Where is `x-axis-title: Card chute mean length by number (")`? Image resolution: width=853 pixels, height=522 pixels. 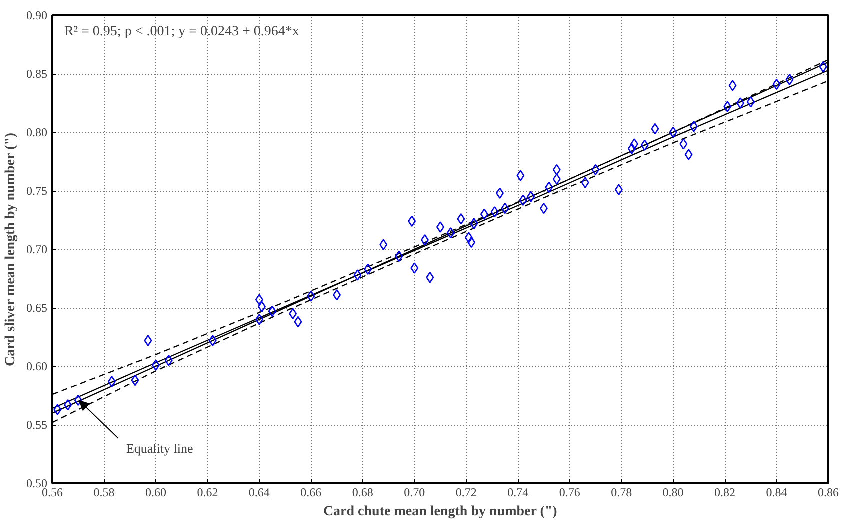 x-axis-title: Card chute mean length by number (") is located at coordinates (440, 512).